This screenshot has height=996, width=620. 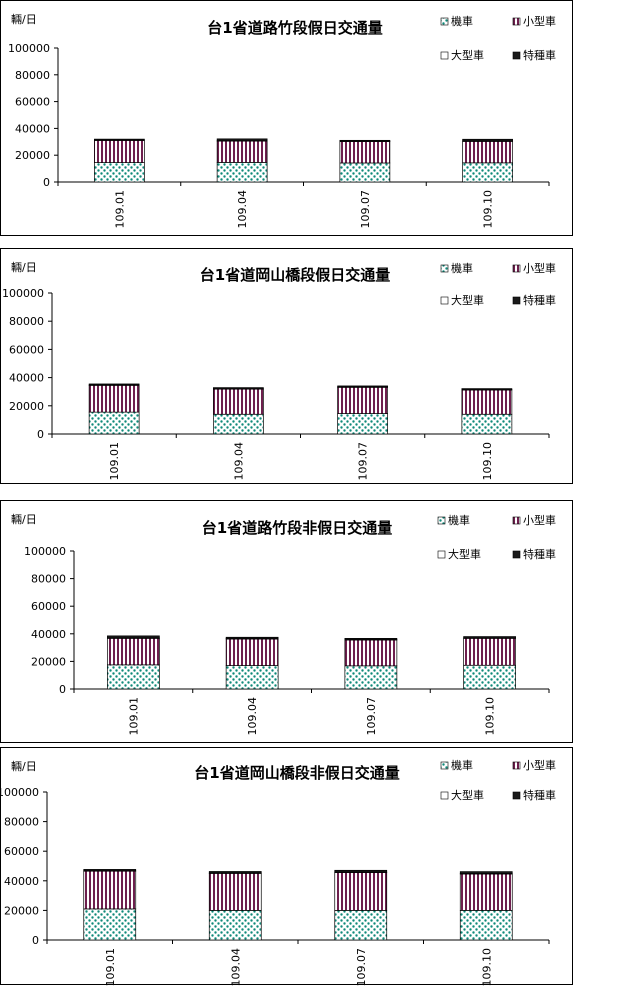 I want to click on chart-title: 台1省道路竹段假日交通量, so click(x=294, y=28).